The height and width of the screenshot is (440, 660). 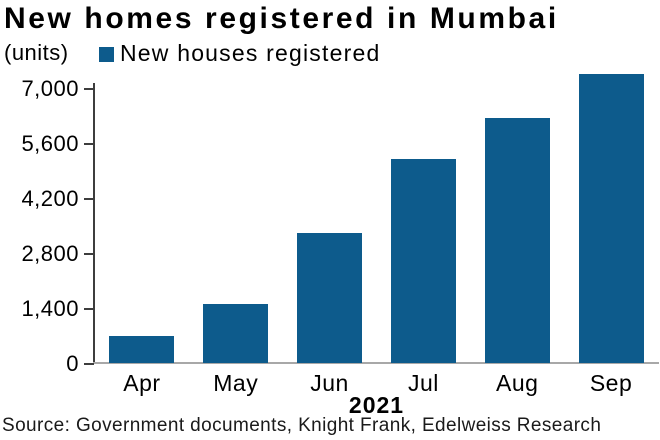 What do you see at coordinates (50, 253) in the screenshot?
I see `y-tick-label-2800: 2,800` at bounding box center [50, 253].